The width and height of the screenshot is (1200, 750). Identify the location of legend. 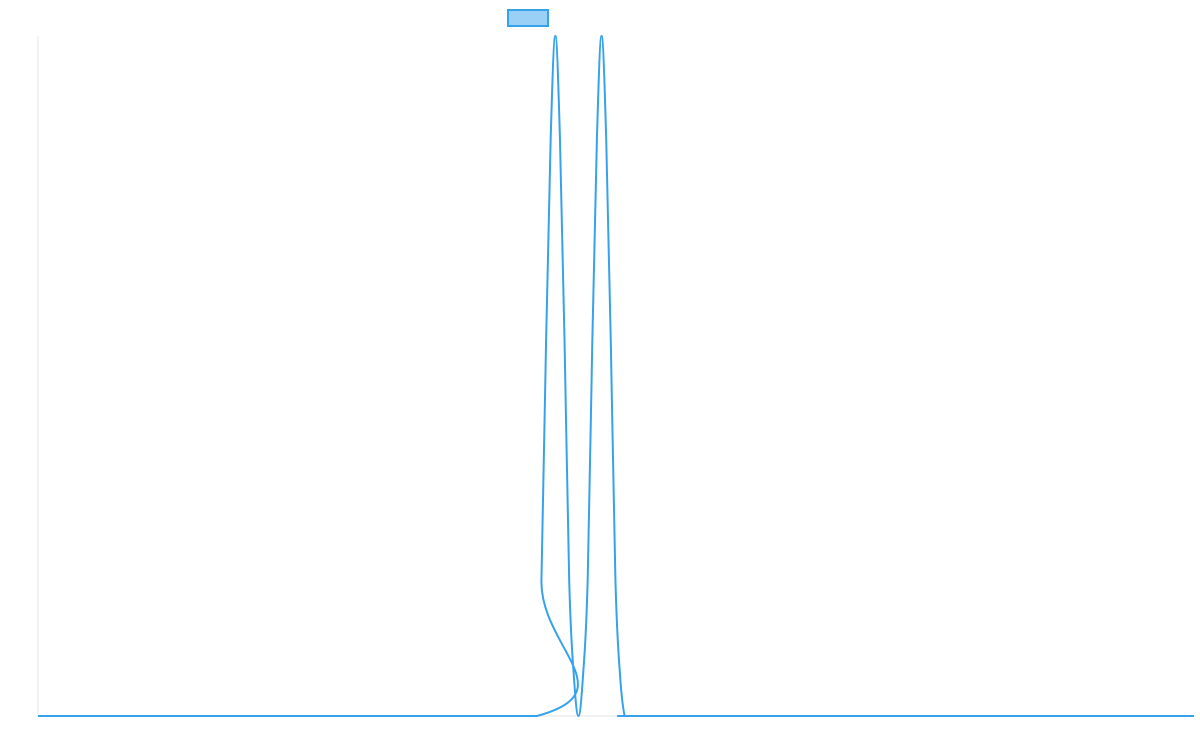
(528, 18).